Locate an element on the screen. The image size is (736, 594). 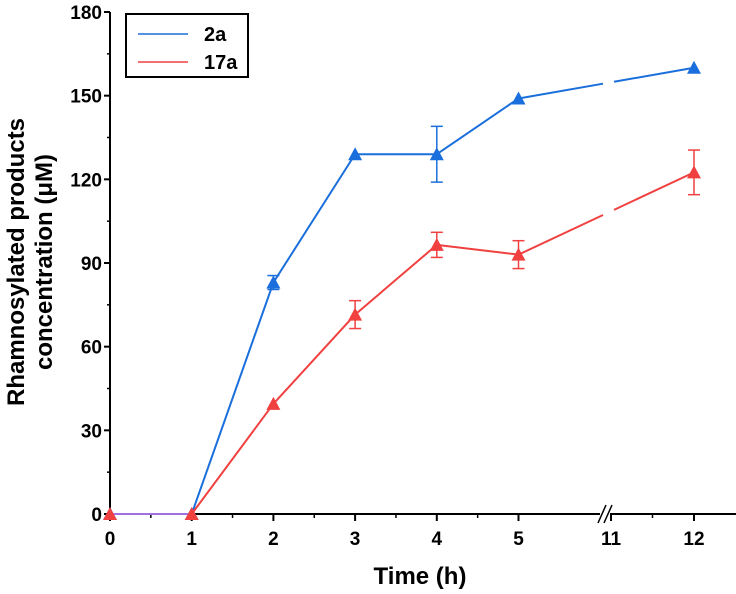
x-tick-label: 2 is located at coordinates (273, 539).